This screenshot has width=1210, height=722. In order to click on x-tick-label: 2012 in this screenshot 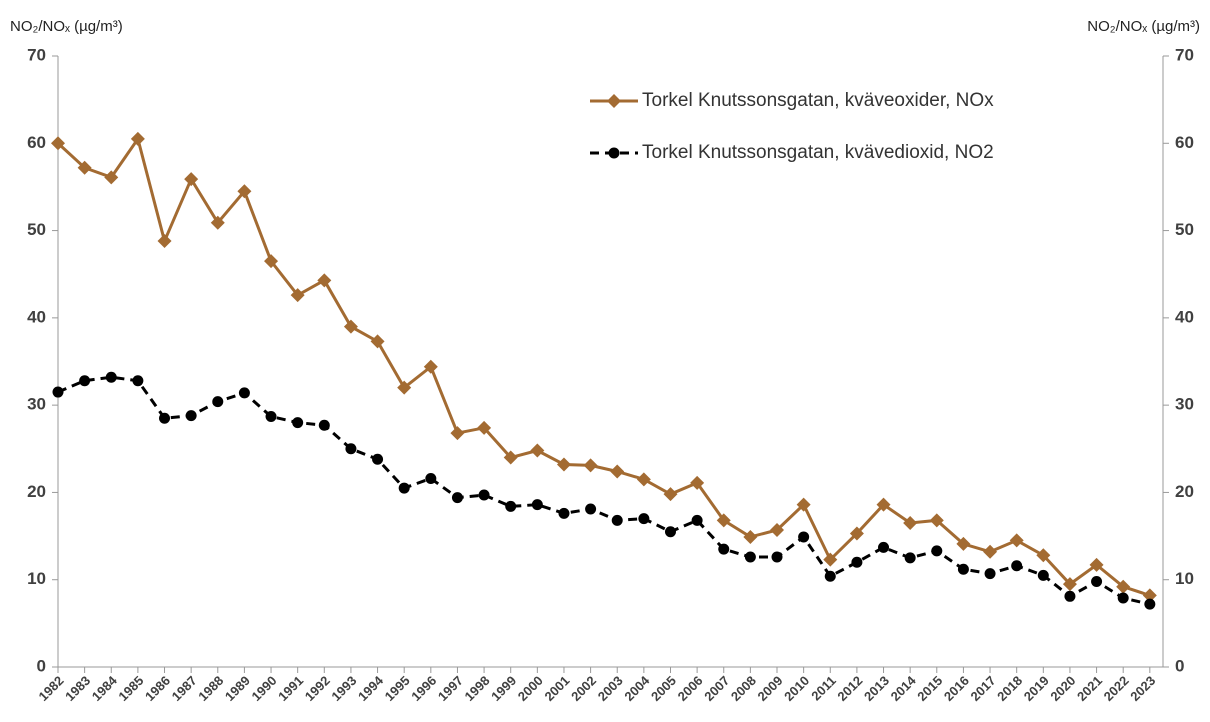, I will do `click(849, 688)`.